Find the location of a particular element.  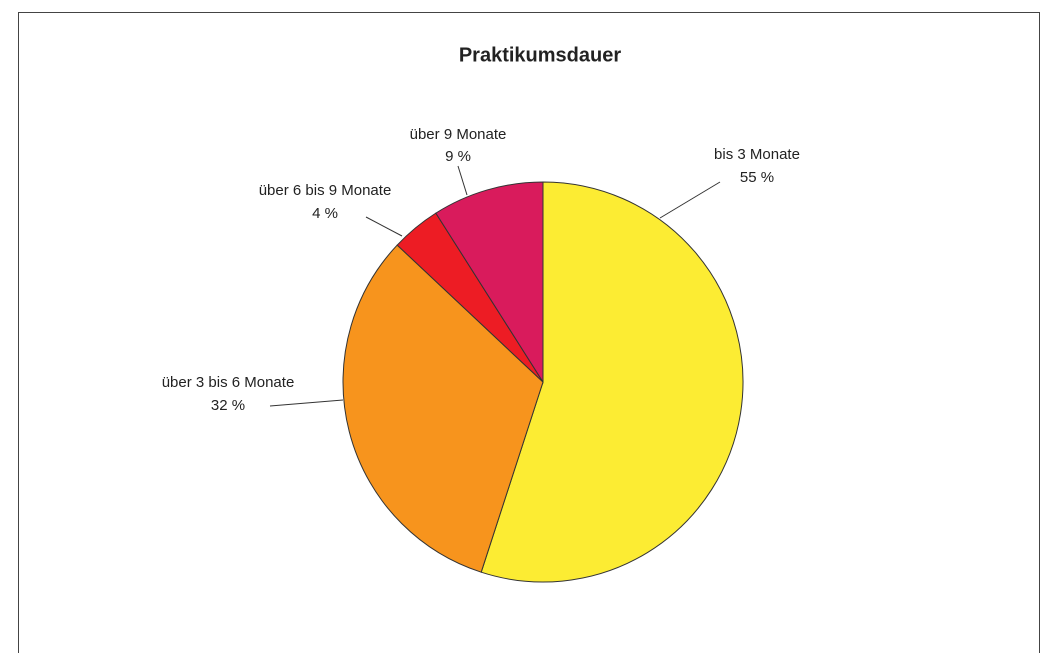

slice-value-label: 9 % is located at coordinates (458, 156).